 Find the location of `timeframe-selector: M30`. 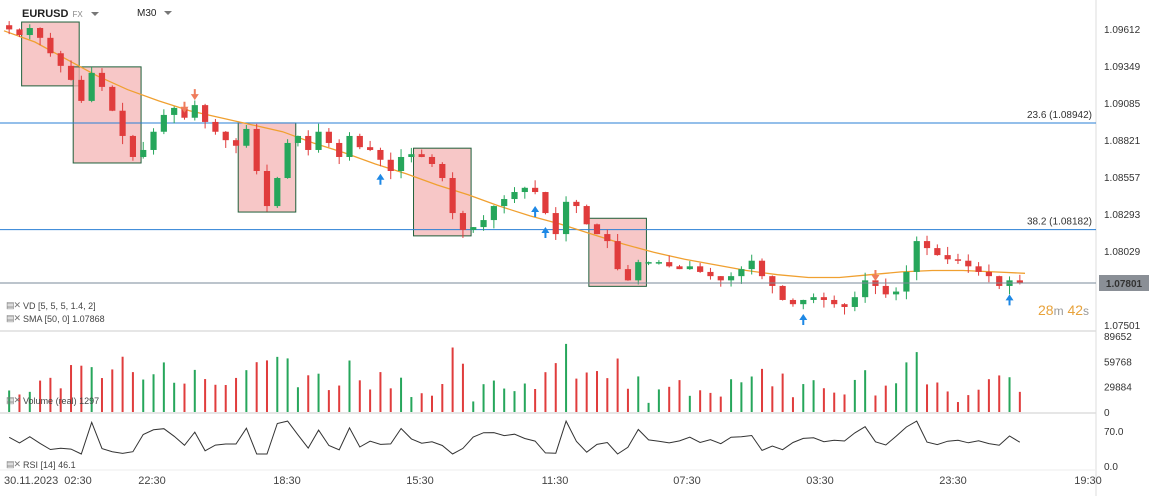

timeframe-selector: M30 is located at coordinates (155, 13).